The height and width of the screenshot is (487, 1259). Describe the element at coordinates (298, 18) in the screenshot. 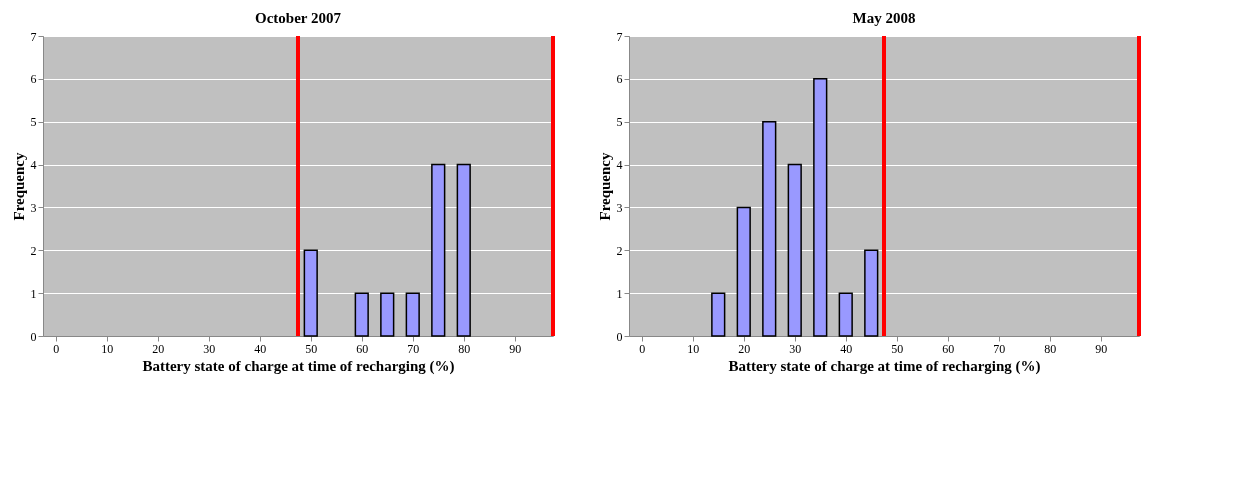

I see `chart-title: October 2007` at that location.